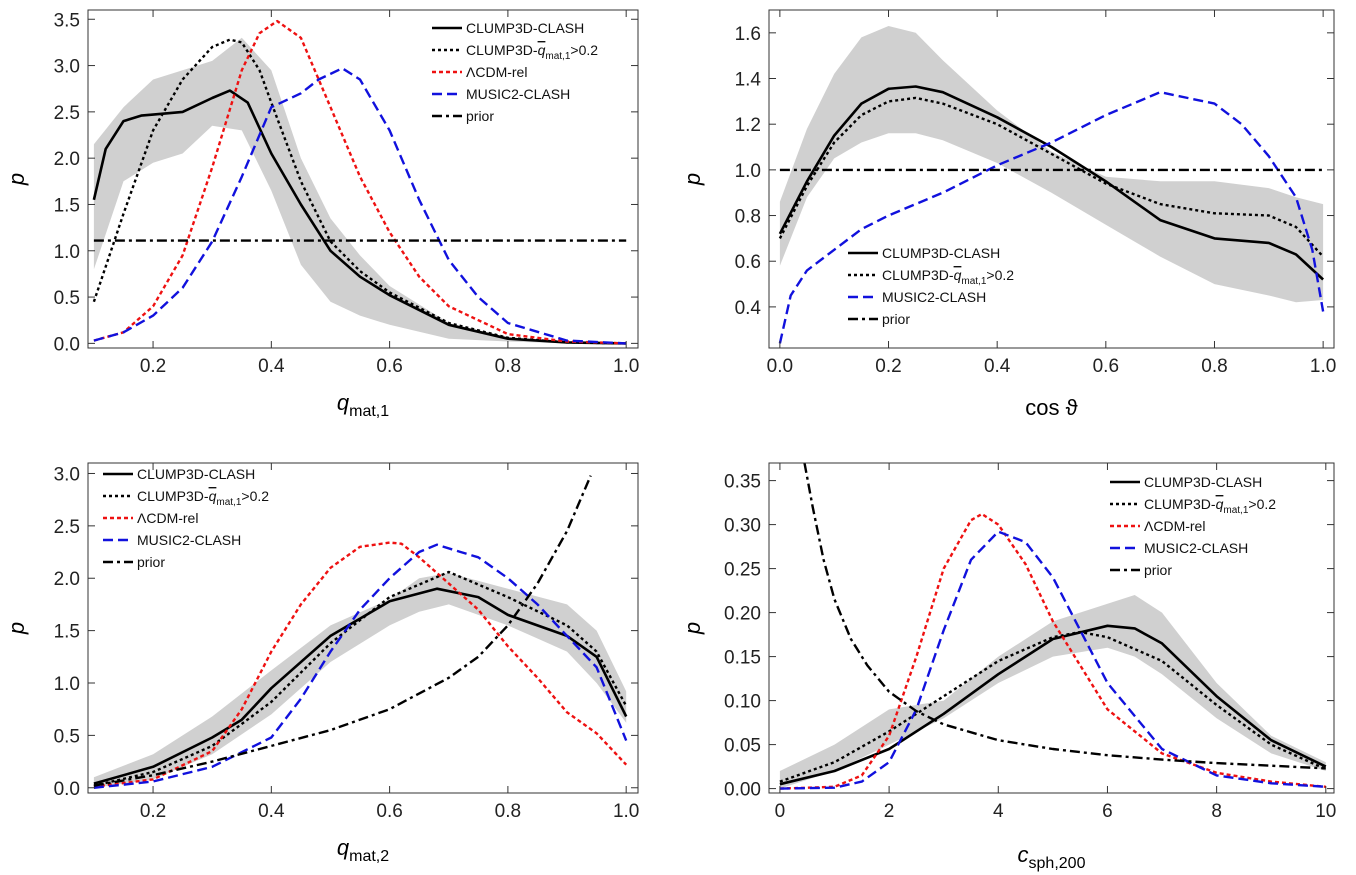  What do you see at coordinates (369, 856) in the screenshot?
I see `x-axis-label-sub: mat,2` at bounding box center [369, 856].